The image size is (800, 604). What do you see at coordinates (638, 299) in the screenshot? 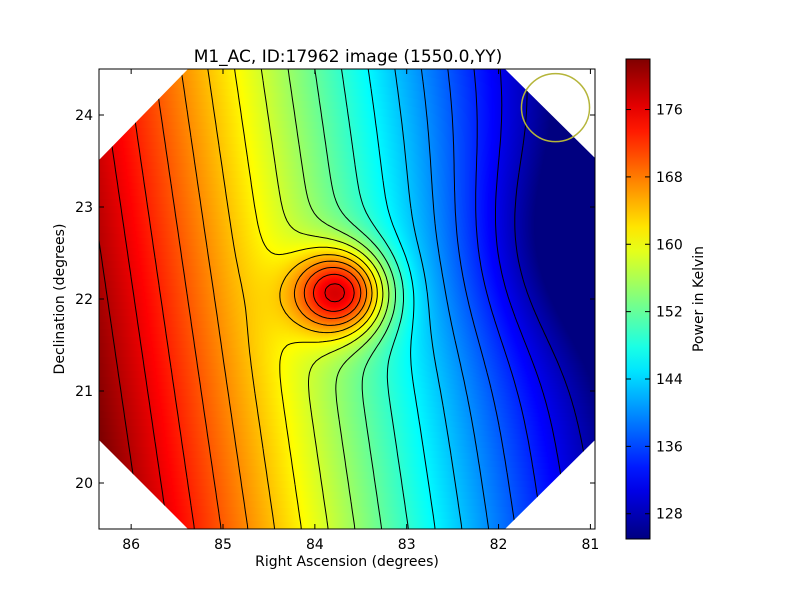
I see `colorbar-bar` at bounding box center [638, 299].